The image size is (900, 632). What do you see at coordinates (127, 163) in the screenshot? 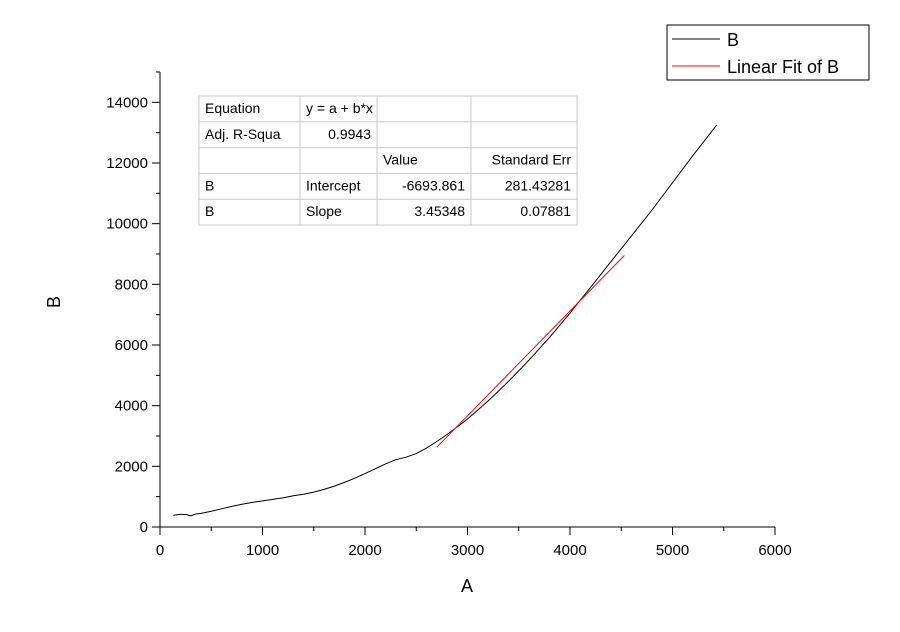
I see `y-tick-label: 12000` at bounding box center [127, 163].